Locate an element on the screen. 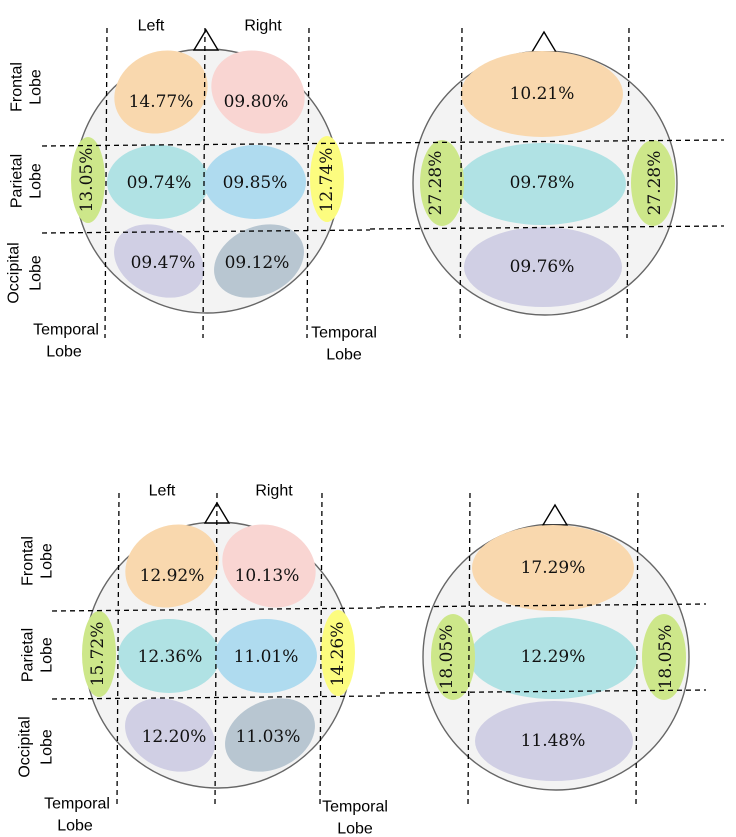 The width and height of the screenshot is (736, 837). parietal-value: 12.29% is located at coordinates (553, 657).